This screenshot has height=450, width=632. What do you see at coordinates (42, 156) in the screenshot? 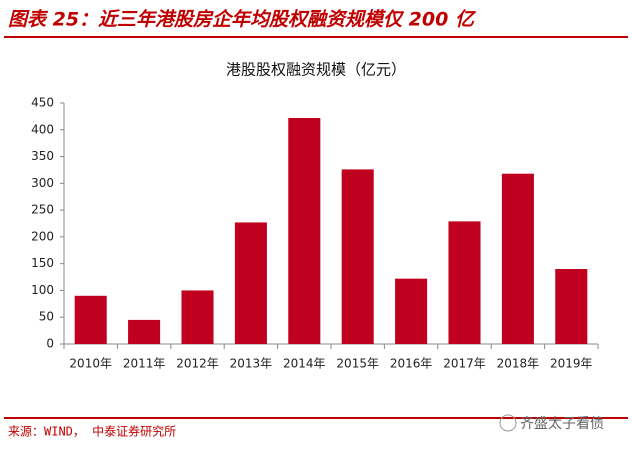
I see `y-tick-label: 350` at bounding box center [42, 156].